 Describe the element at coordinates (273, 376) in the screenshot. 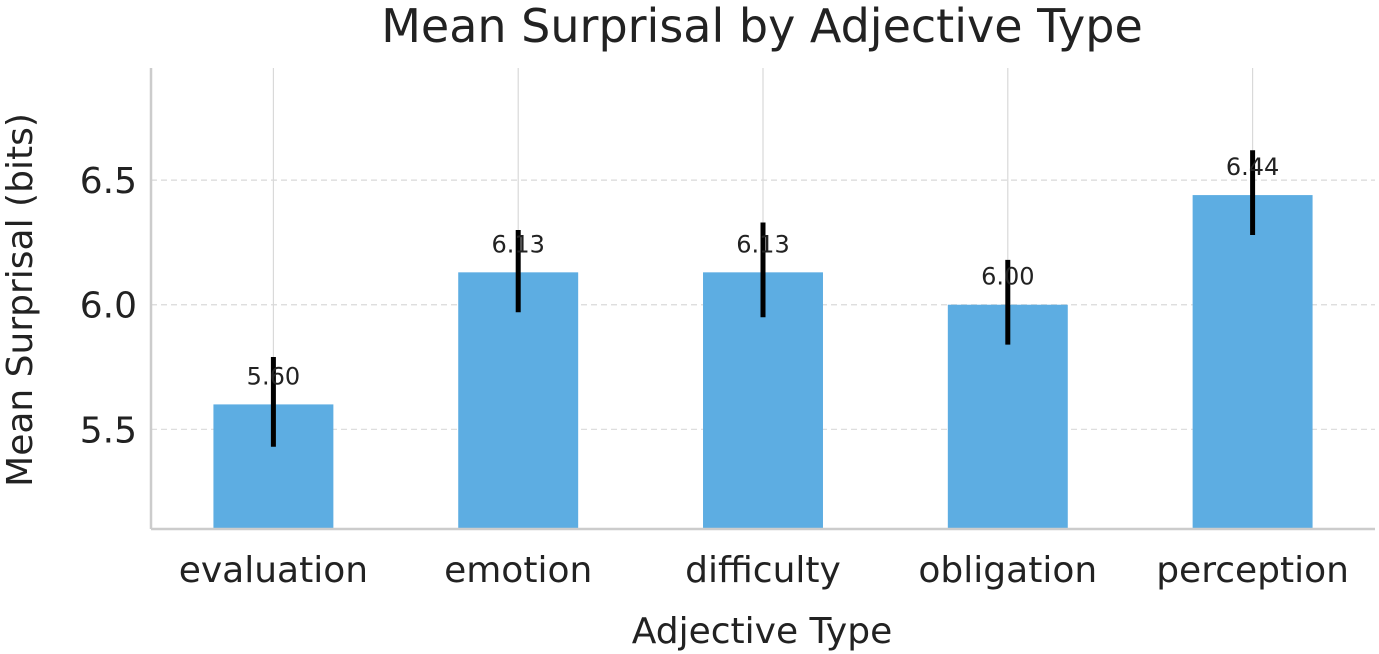

I see `data-label-evaluation: 5.60` at that location.